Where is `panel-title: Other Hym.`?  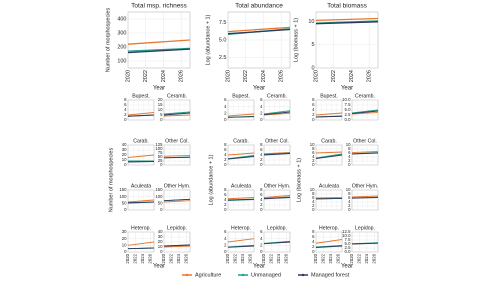 panel-title: Other Hym. is located at coordinates (365, 186).